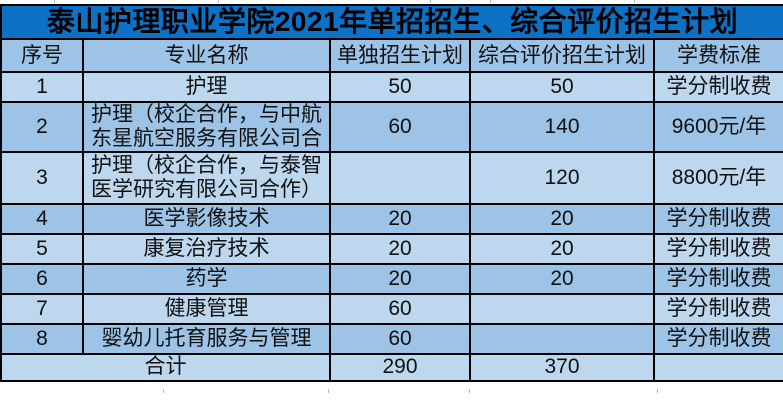 The image size is (783, 413). What do you see at coordinates (400, 56) in the screenshot?
I see `col-header-single-plan: 单独招生计划` at bounding box center [400, 56].